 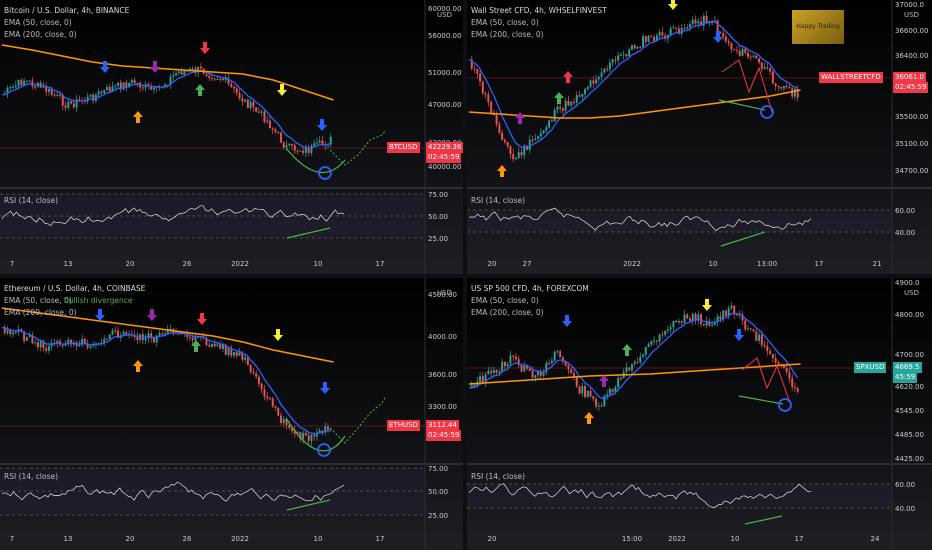 I want to click on rsi-band, so click(x=212, y=491).